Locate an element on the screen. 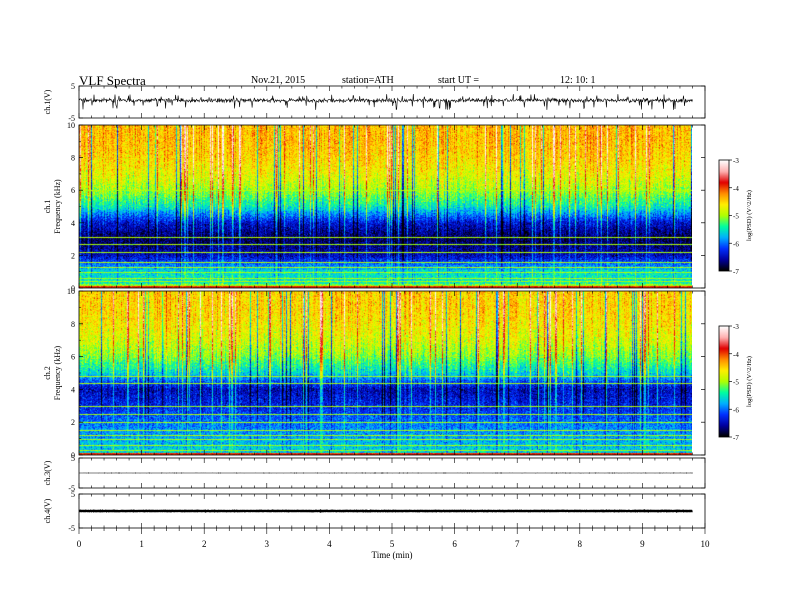 The height and width of the screenshot is (612, 792). station-label: station=ATH is located at coordinates (368, 80).